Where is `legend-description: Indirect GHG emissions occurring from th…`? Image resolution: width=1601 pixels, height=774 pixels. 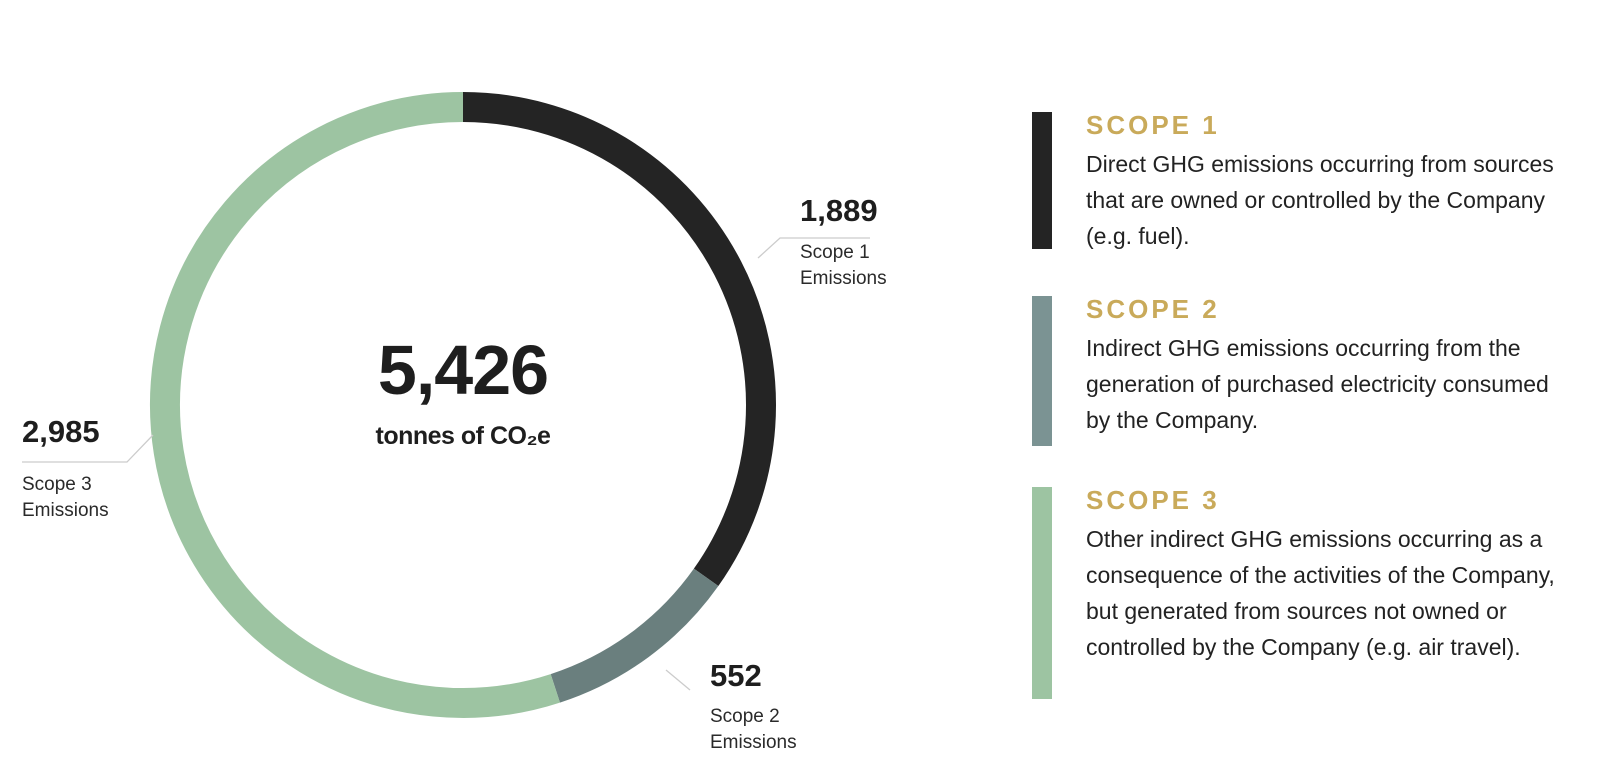
legend-description: Indirect GHG emissions occurring from th… is located at coordinates (1317, 384).